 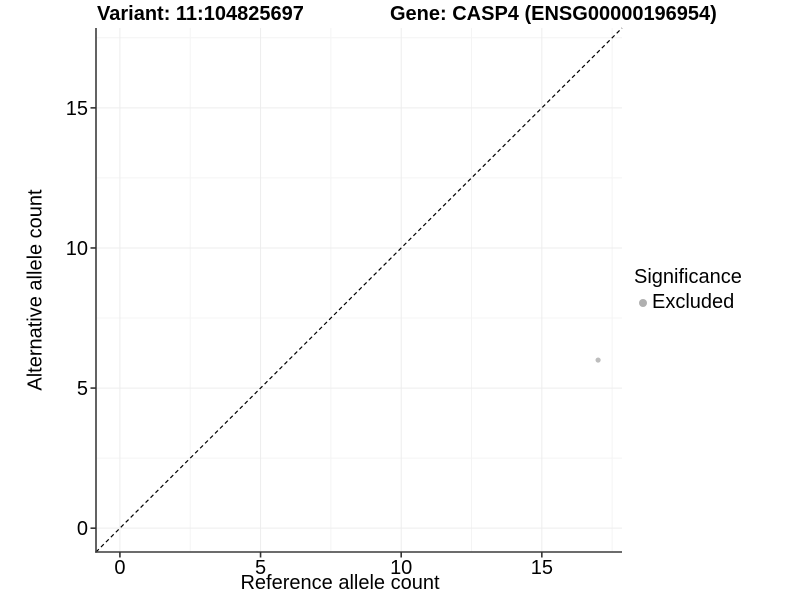 I want to click on y-tick-label: 15, so click(x=77, y=109).